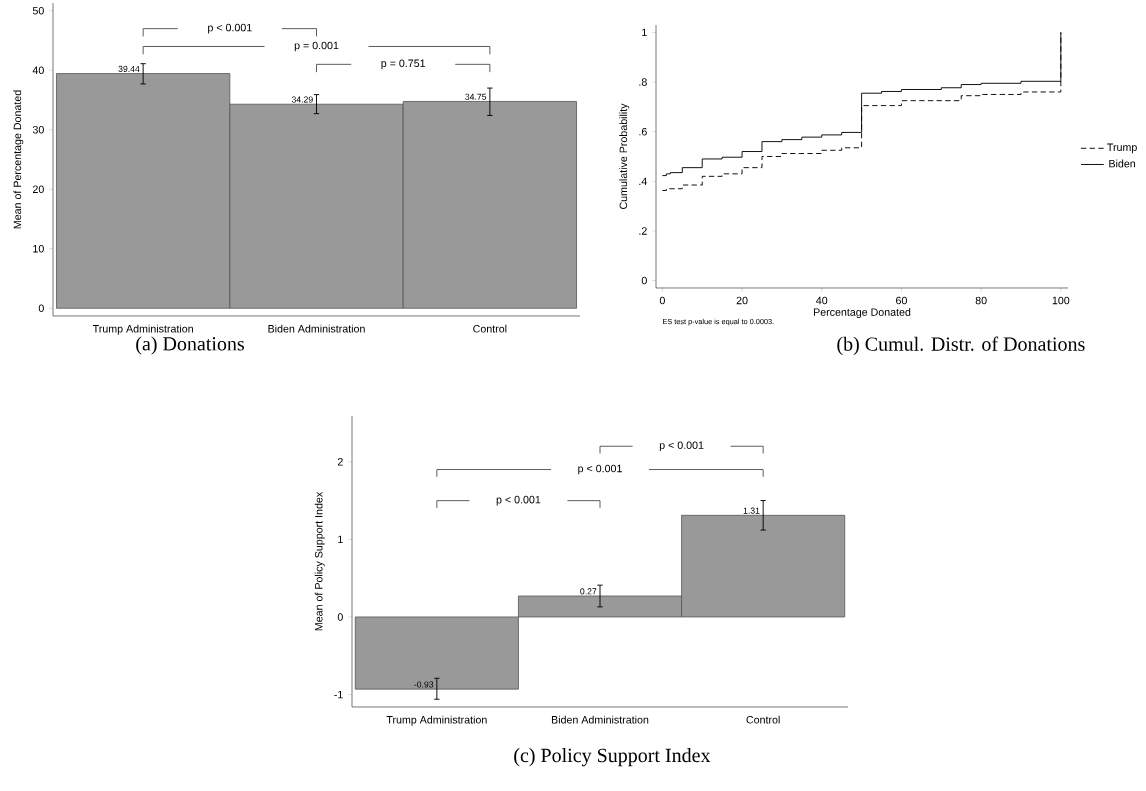 This screenshot has height=791, width=1146. What do you see at coordinates (38, 189) in the screenshot?
I see `y-tick-label: 20` at bounding box center [38, 189].